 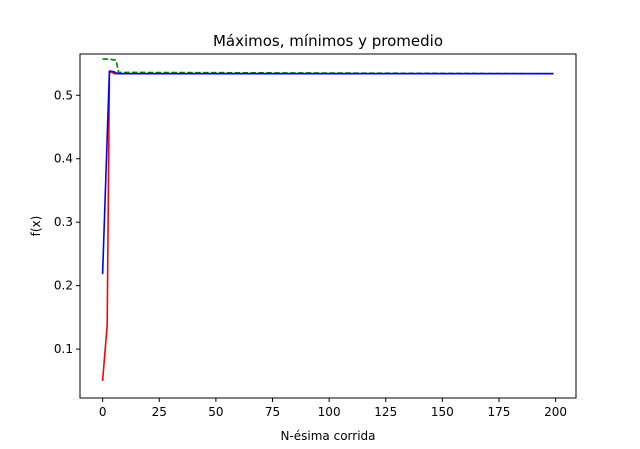 What do you see at coordinates (442, 412) in the screenshot?
I see `x-tick-label: 150` at bounding box center [442, 412].